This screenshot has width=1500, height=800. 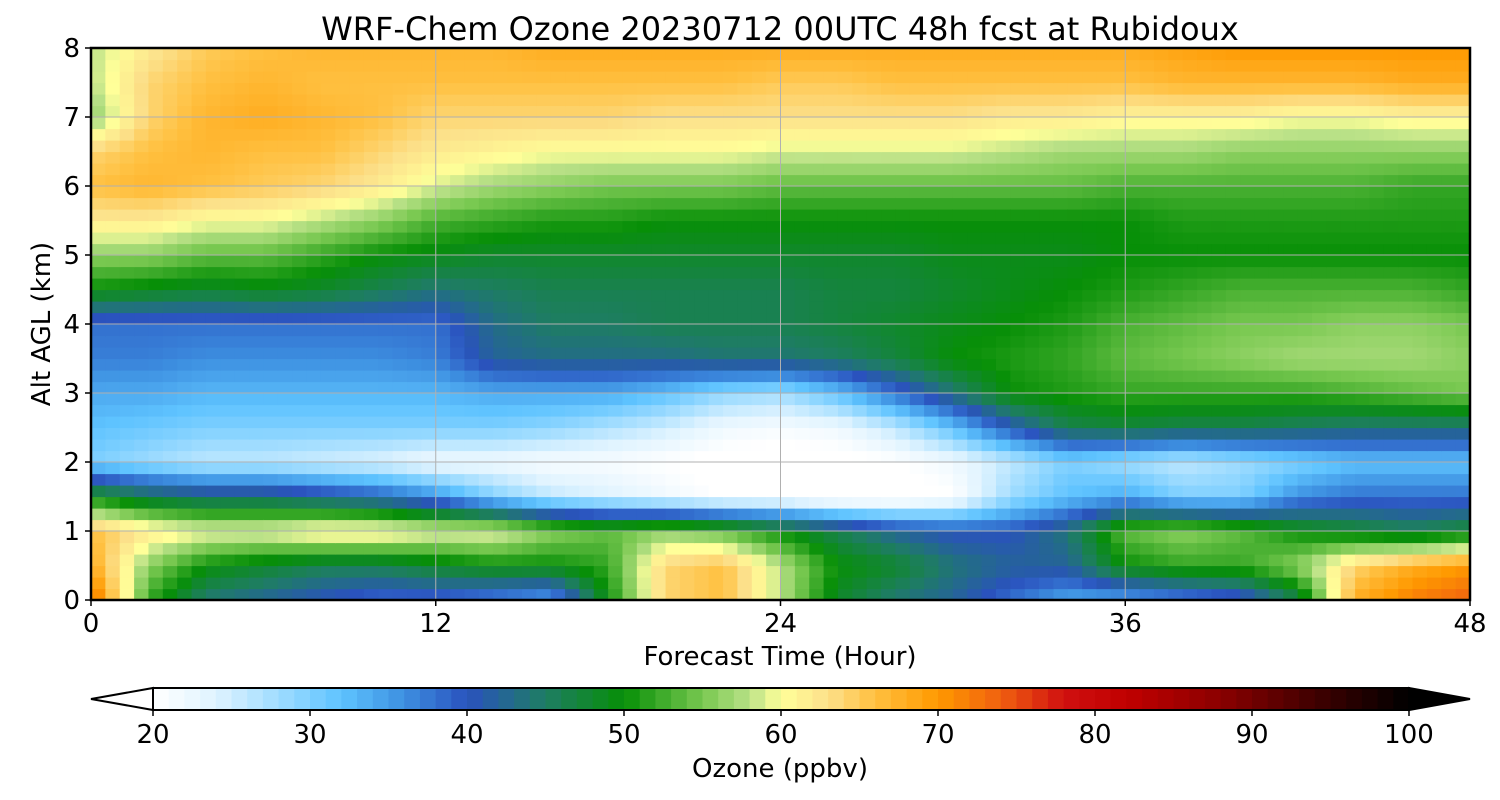 What do you see at coordinates (71, 187) in the screenshot?
I see `y-tick-label: 6` at bounding box center [71, 187].